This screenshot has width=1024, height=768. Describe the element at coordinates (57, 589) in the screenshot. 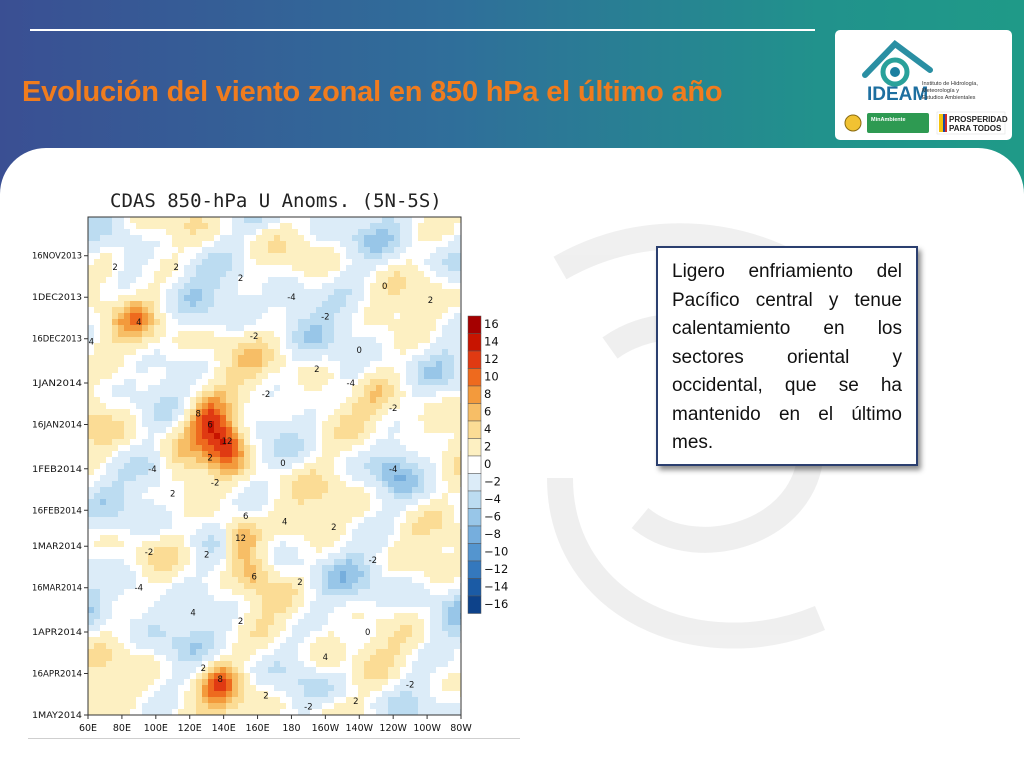

I see `y-tick-label: 16MAR2014` at that location.